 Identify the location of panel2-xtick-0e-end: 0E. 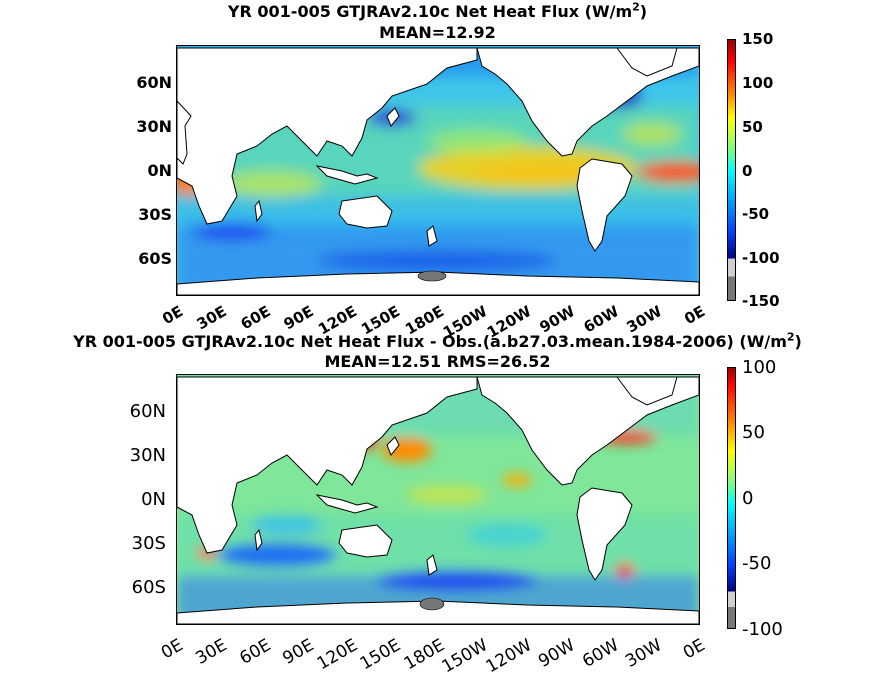
(694, 649).